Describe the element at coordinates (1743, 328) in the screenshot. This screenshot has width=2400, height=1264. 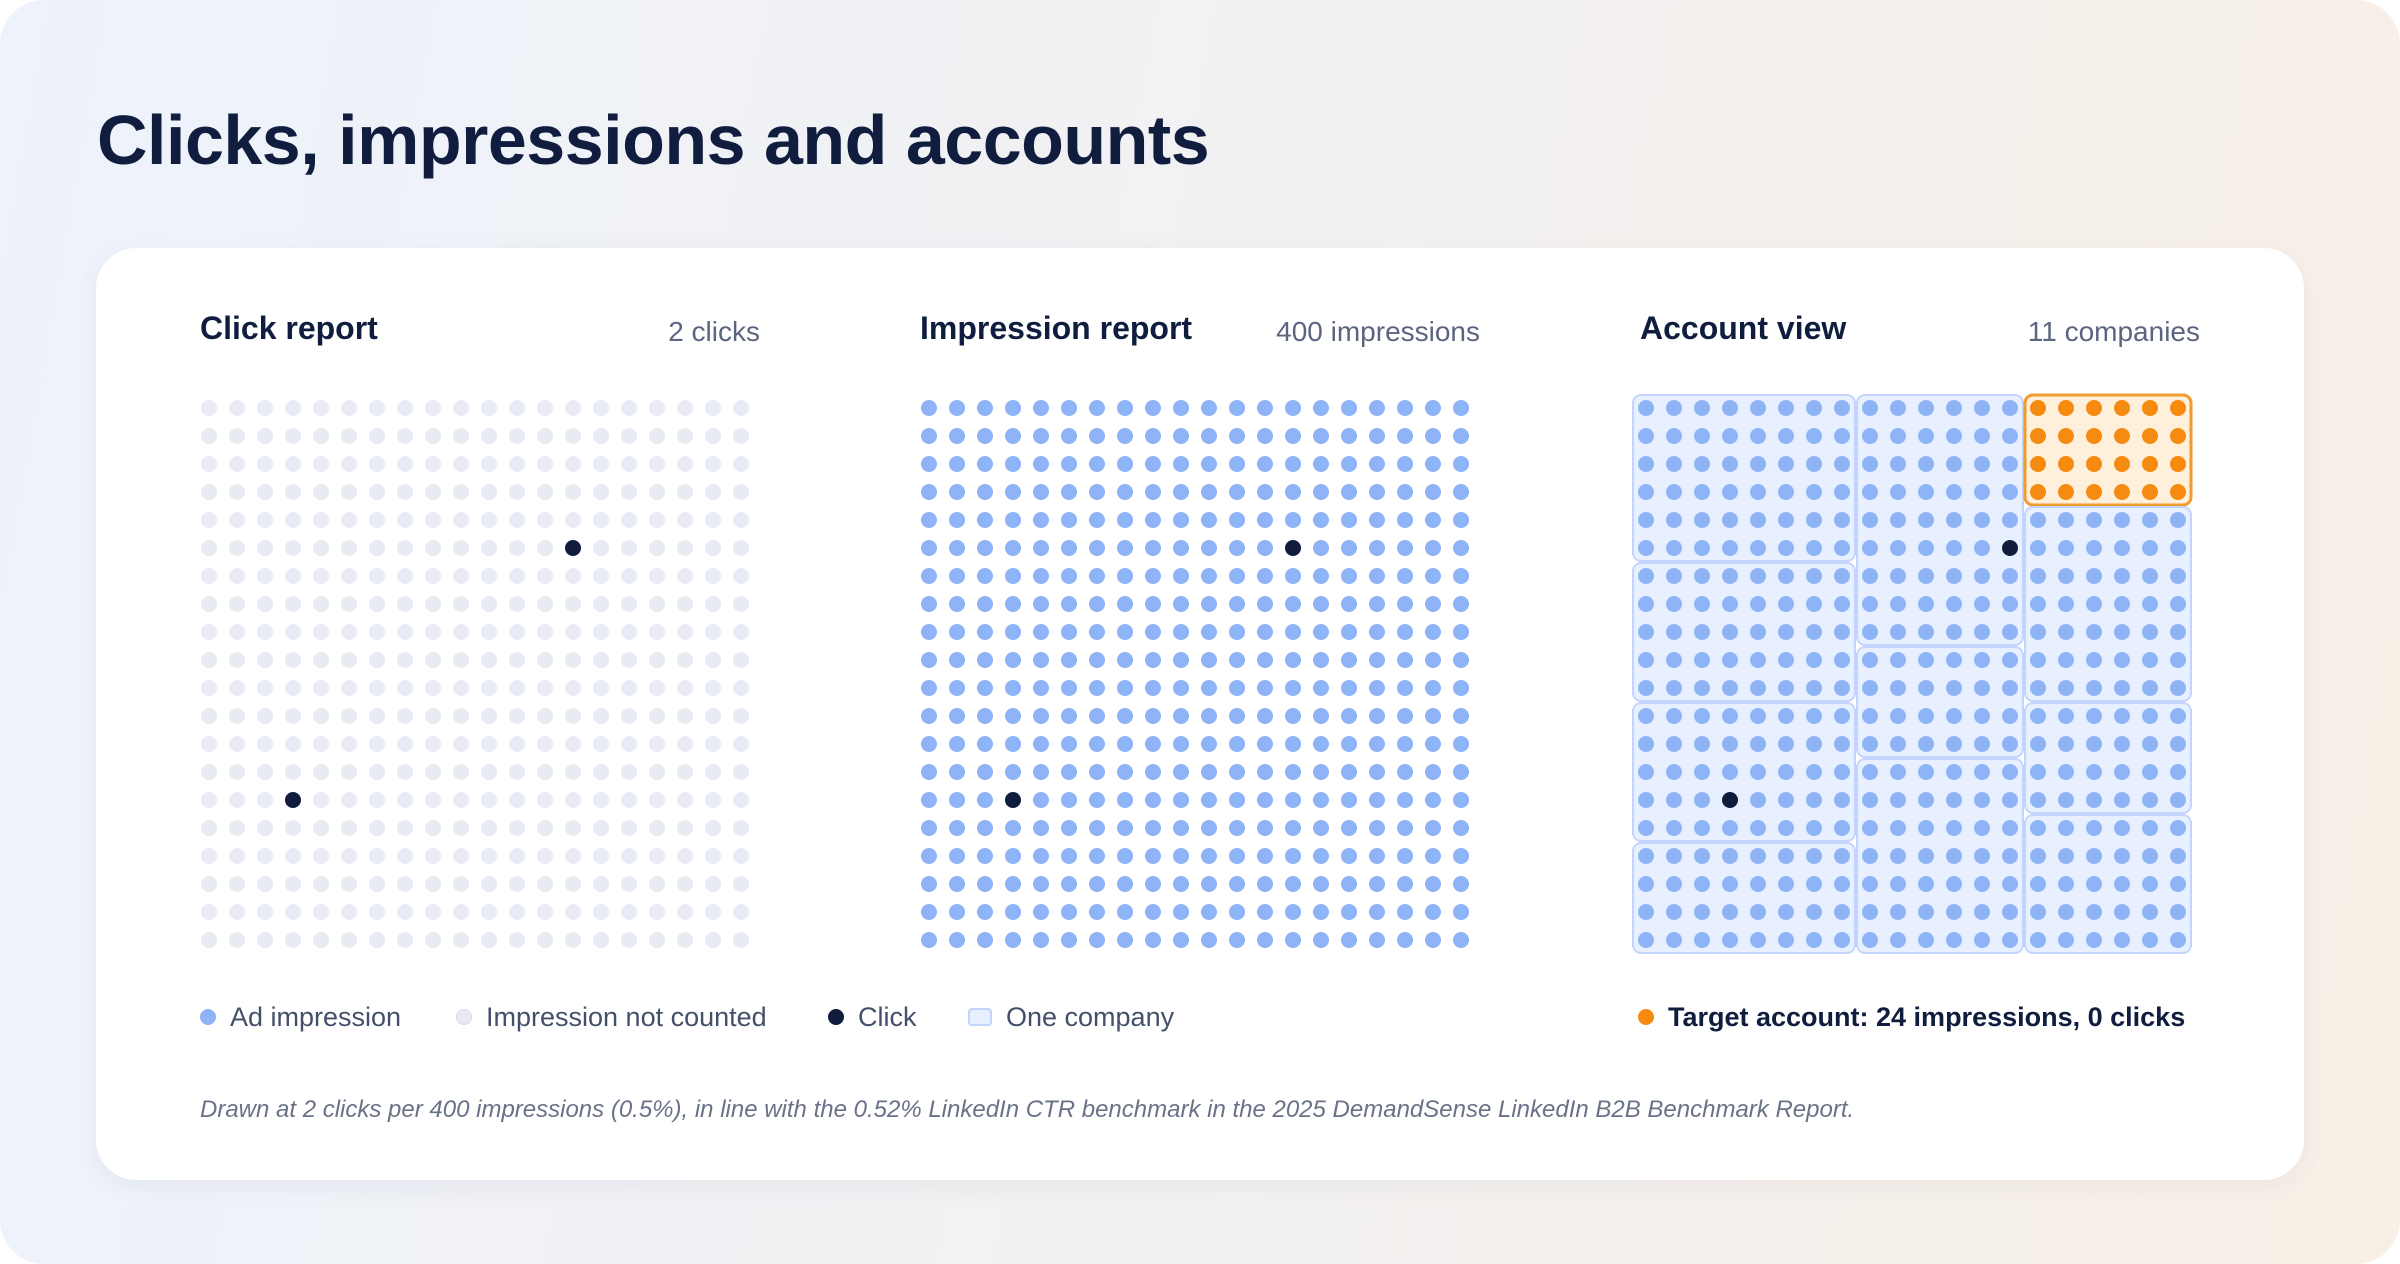
I see `account-view-title: Account view` at that location.